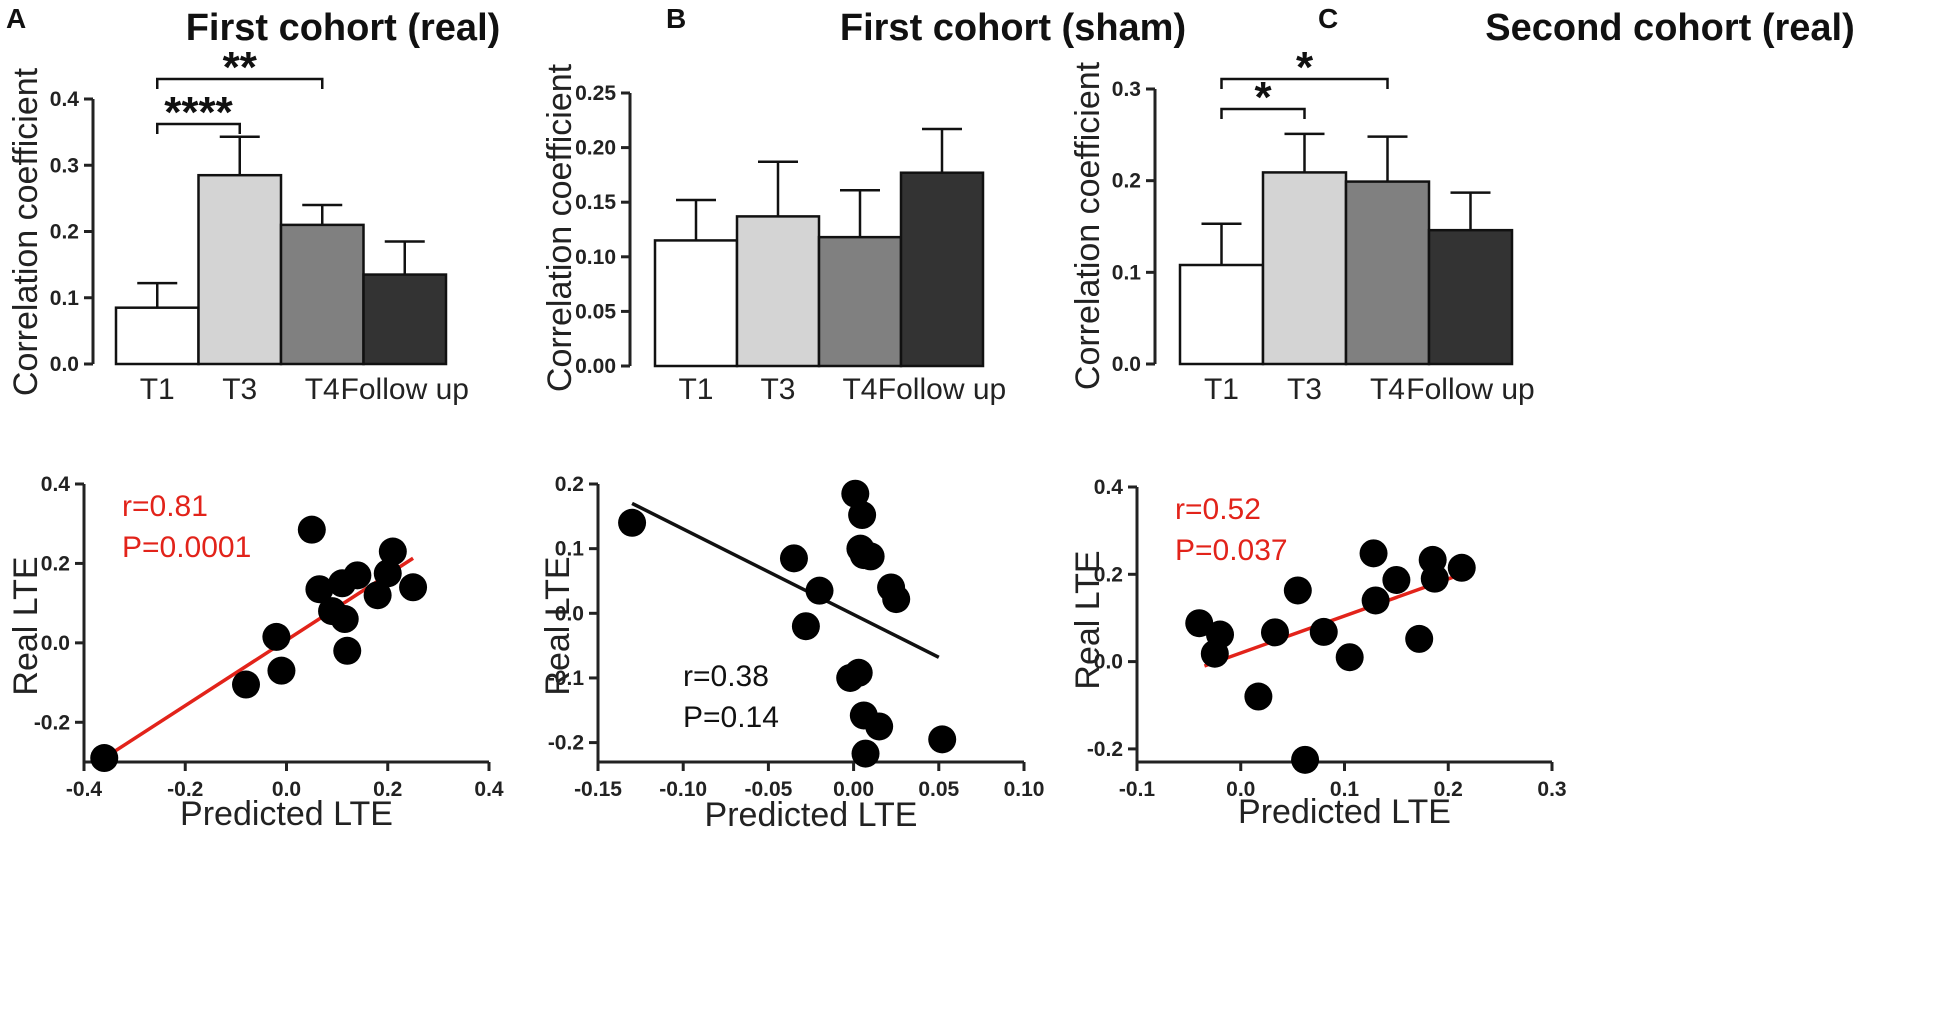  I want to click on significance-label: **, so click(240, 67).